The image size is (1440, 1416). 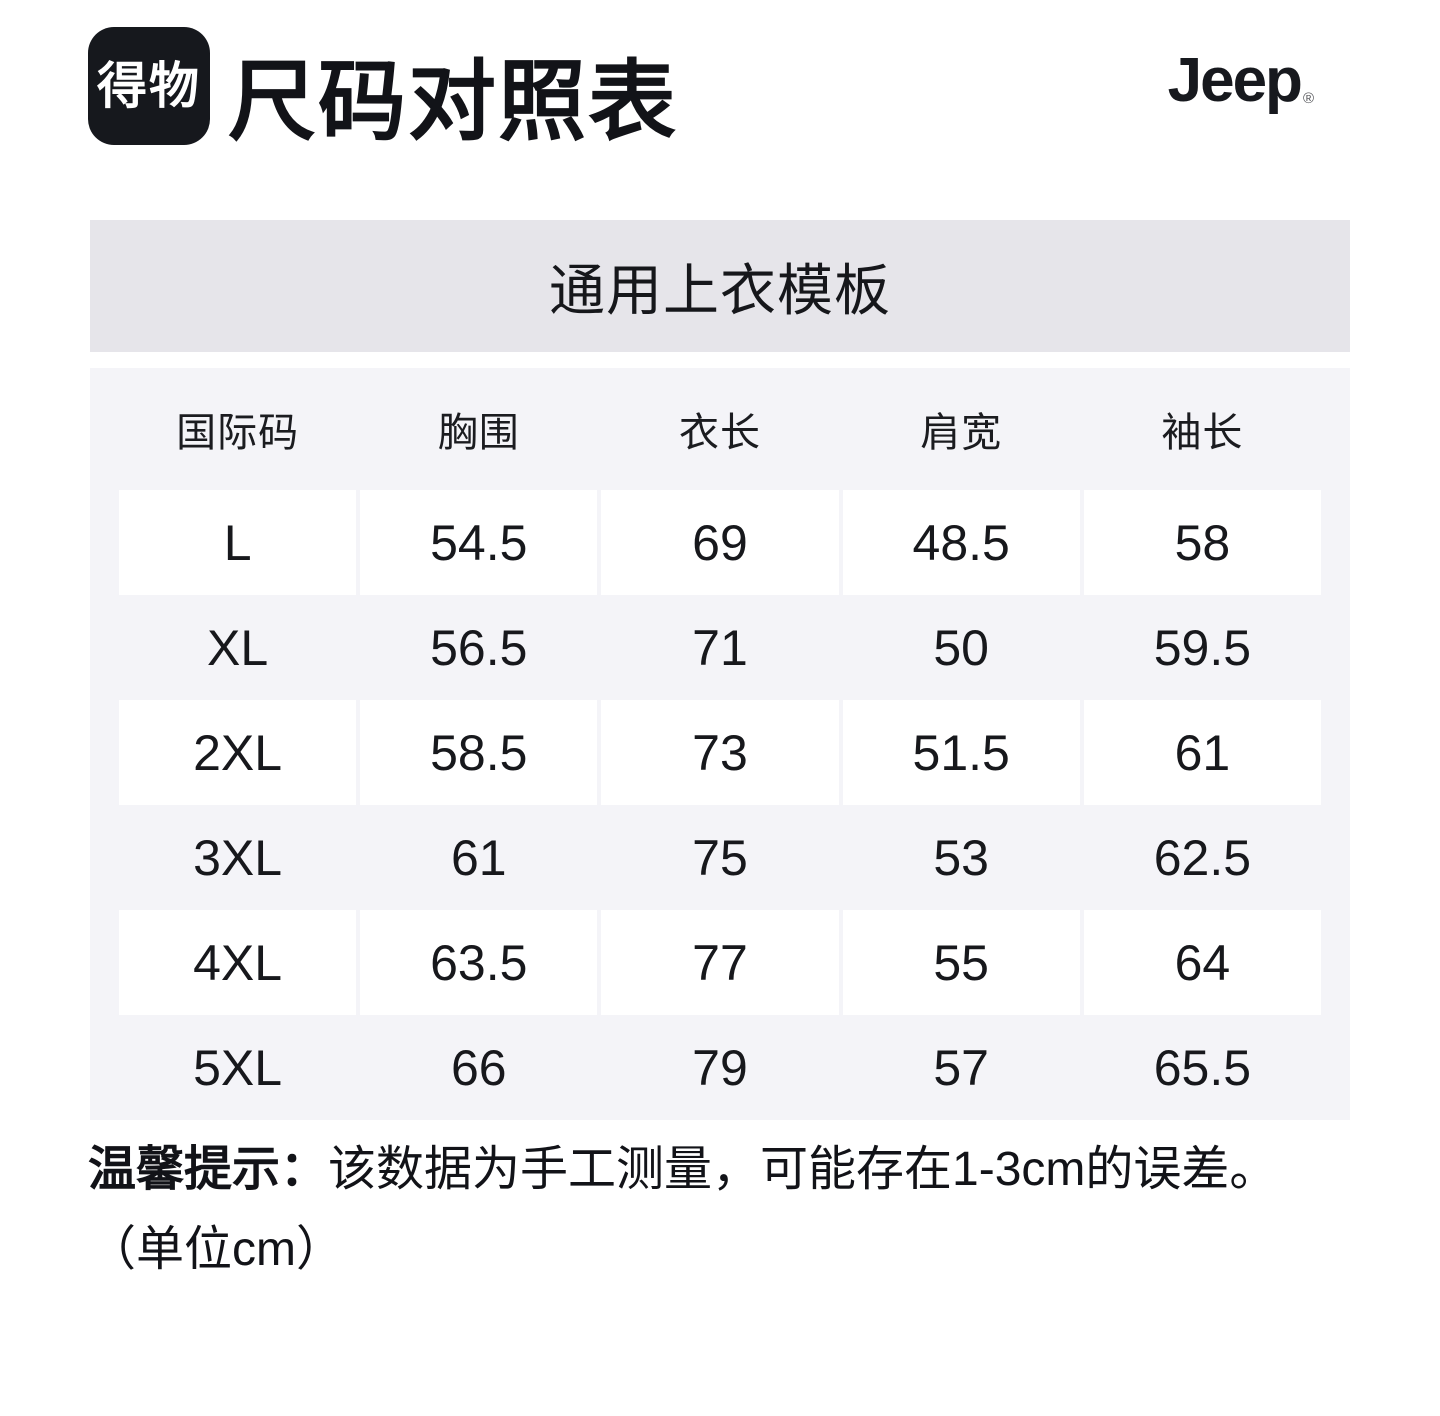 What do you see at coordinates (803, 1169) in the screenshot?
I see `footnote-measure-note: 该数据为手工测量，可能存在1-3cm的误差。` at bounding box center [803, 1169].